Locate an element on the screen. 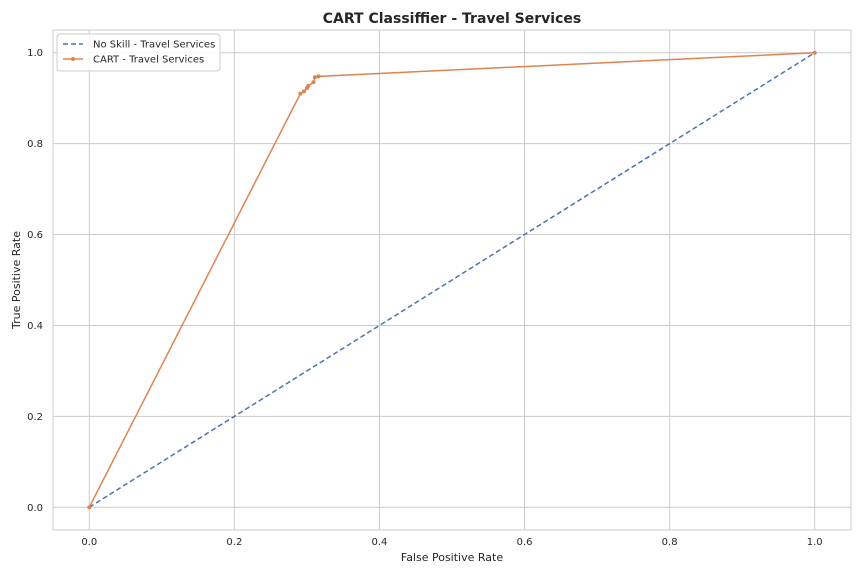  legend-box is located at coordinates (138, 52).